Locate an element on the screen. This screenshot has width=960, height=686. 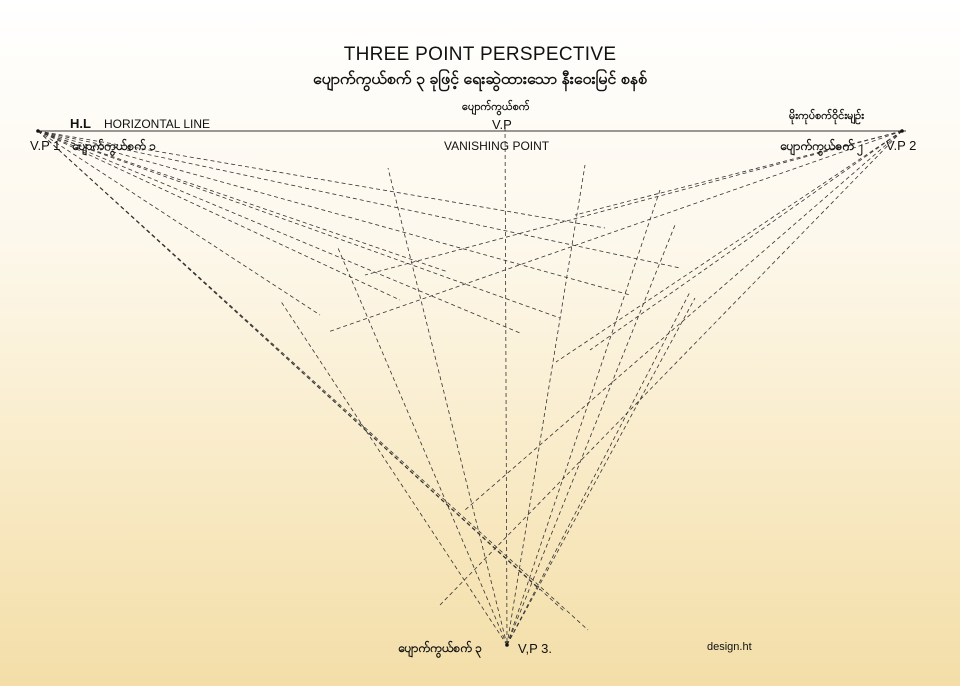
vanishing-point-label: VANISHING POINT is located at coordinates (497, 146).